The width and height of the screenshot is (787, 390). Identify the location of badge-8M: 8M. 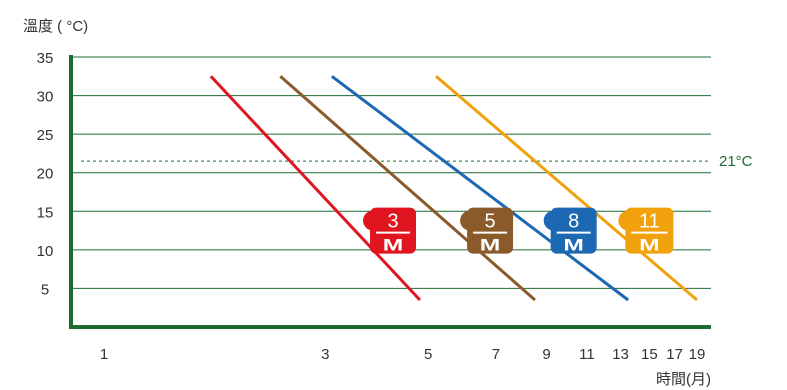
(570, 231).